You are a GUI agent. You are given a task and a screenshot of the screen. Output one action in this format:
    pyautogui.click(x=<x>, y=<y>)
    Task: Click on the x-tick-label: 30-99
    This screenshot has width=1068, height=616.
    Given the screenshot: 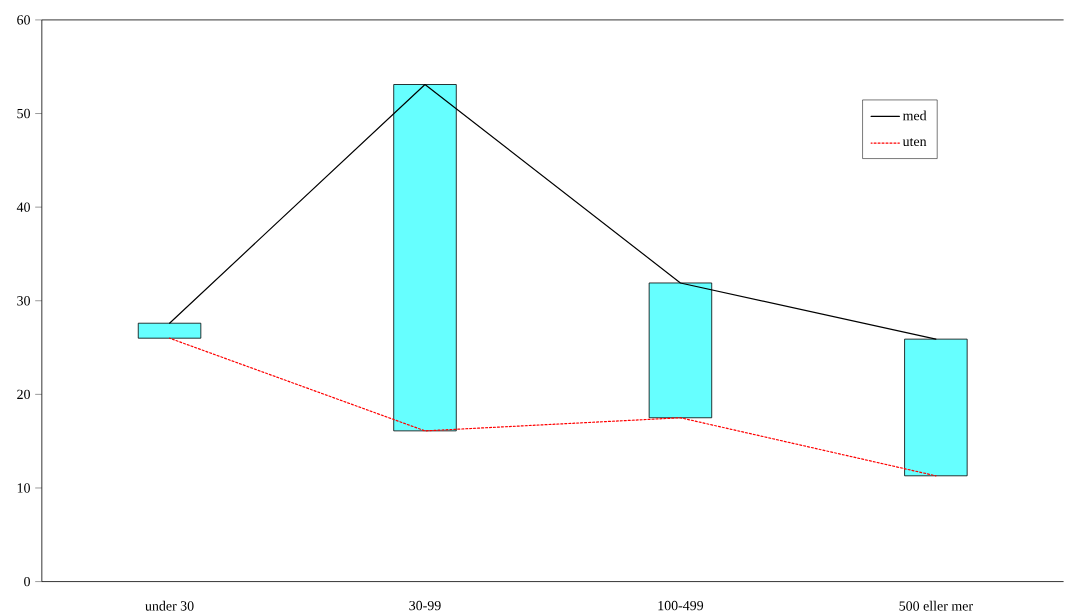 What is the action you would take?
    pyautogui.click(x=425, y=605)
    